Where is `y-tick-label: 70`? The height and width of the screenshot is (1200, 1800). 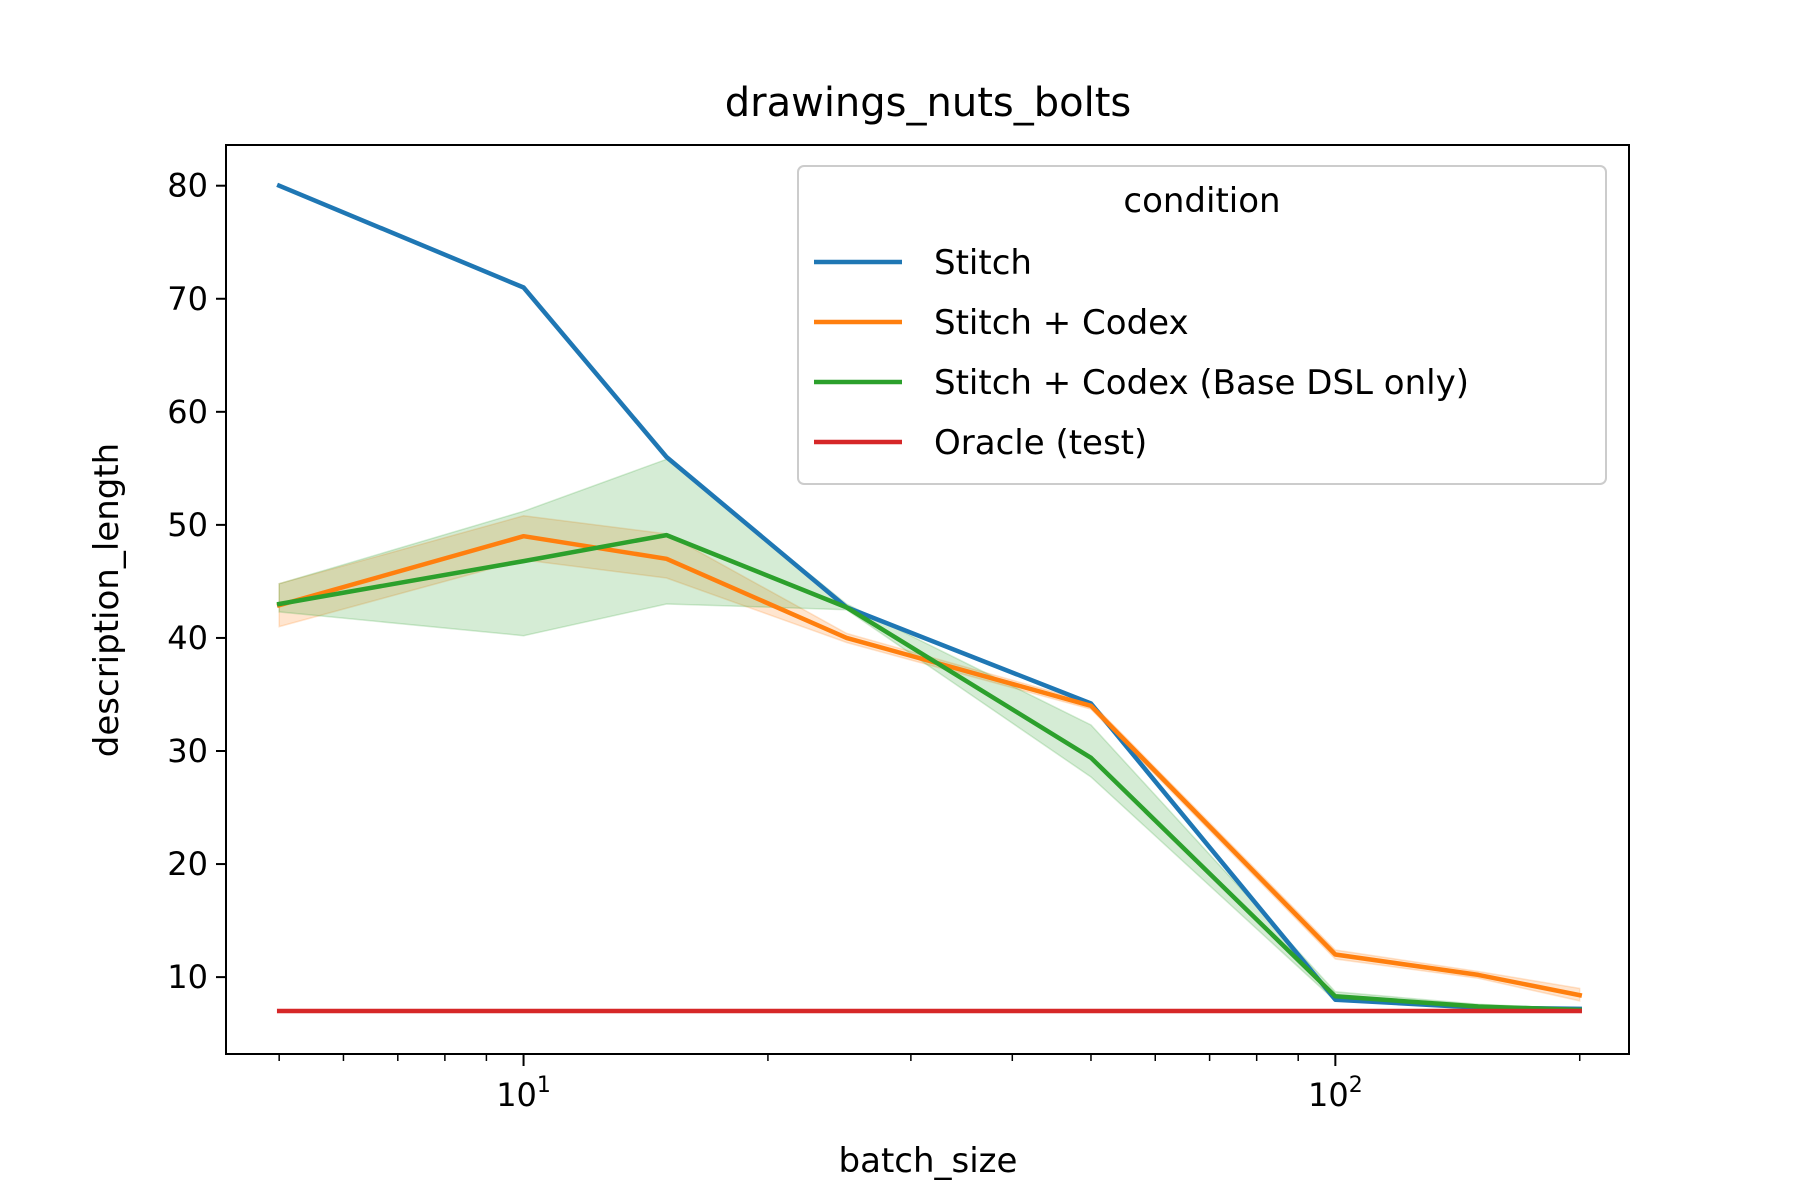
y-tick-label: 70 is located at coordinates (187, 299).